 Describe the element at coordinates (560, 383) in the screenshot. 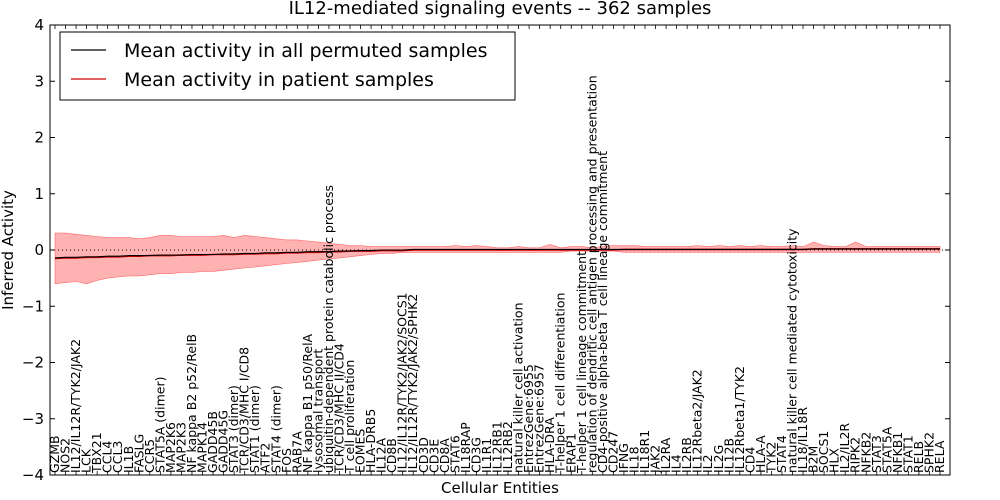

I see `x-category-label: T-helper 1 cell differentiation` at that location.